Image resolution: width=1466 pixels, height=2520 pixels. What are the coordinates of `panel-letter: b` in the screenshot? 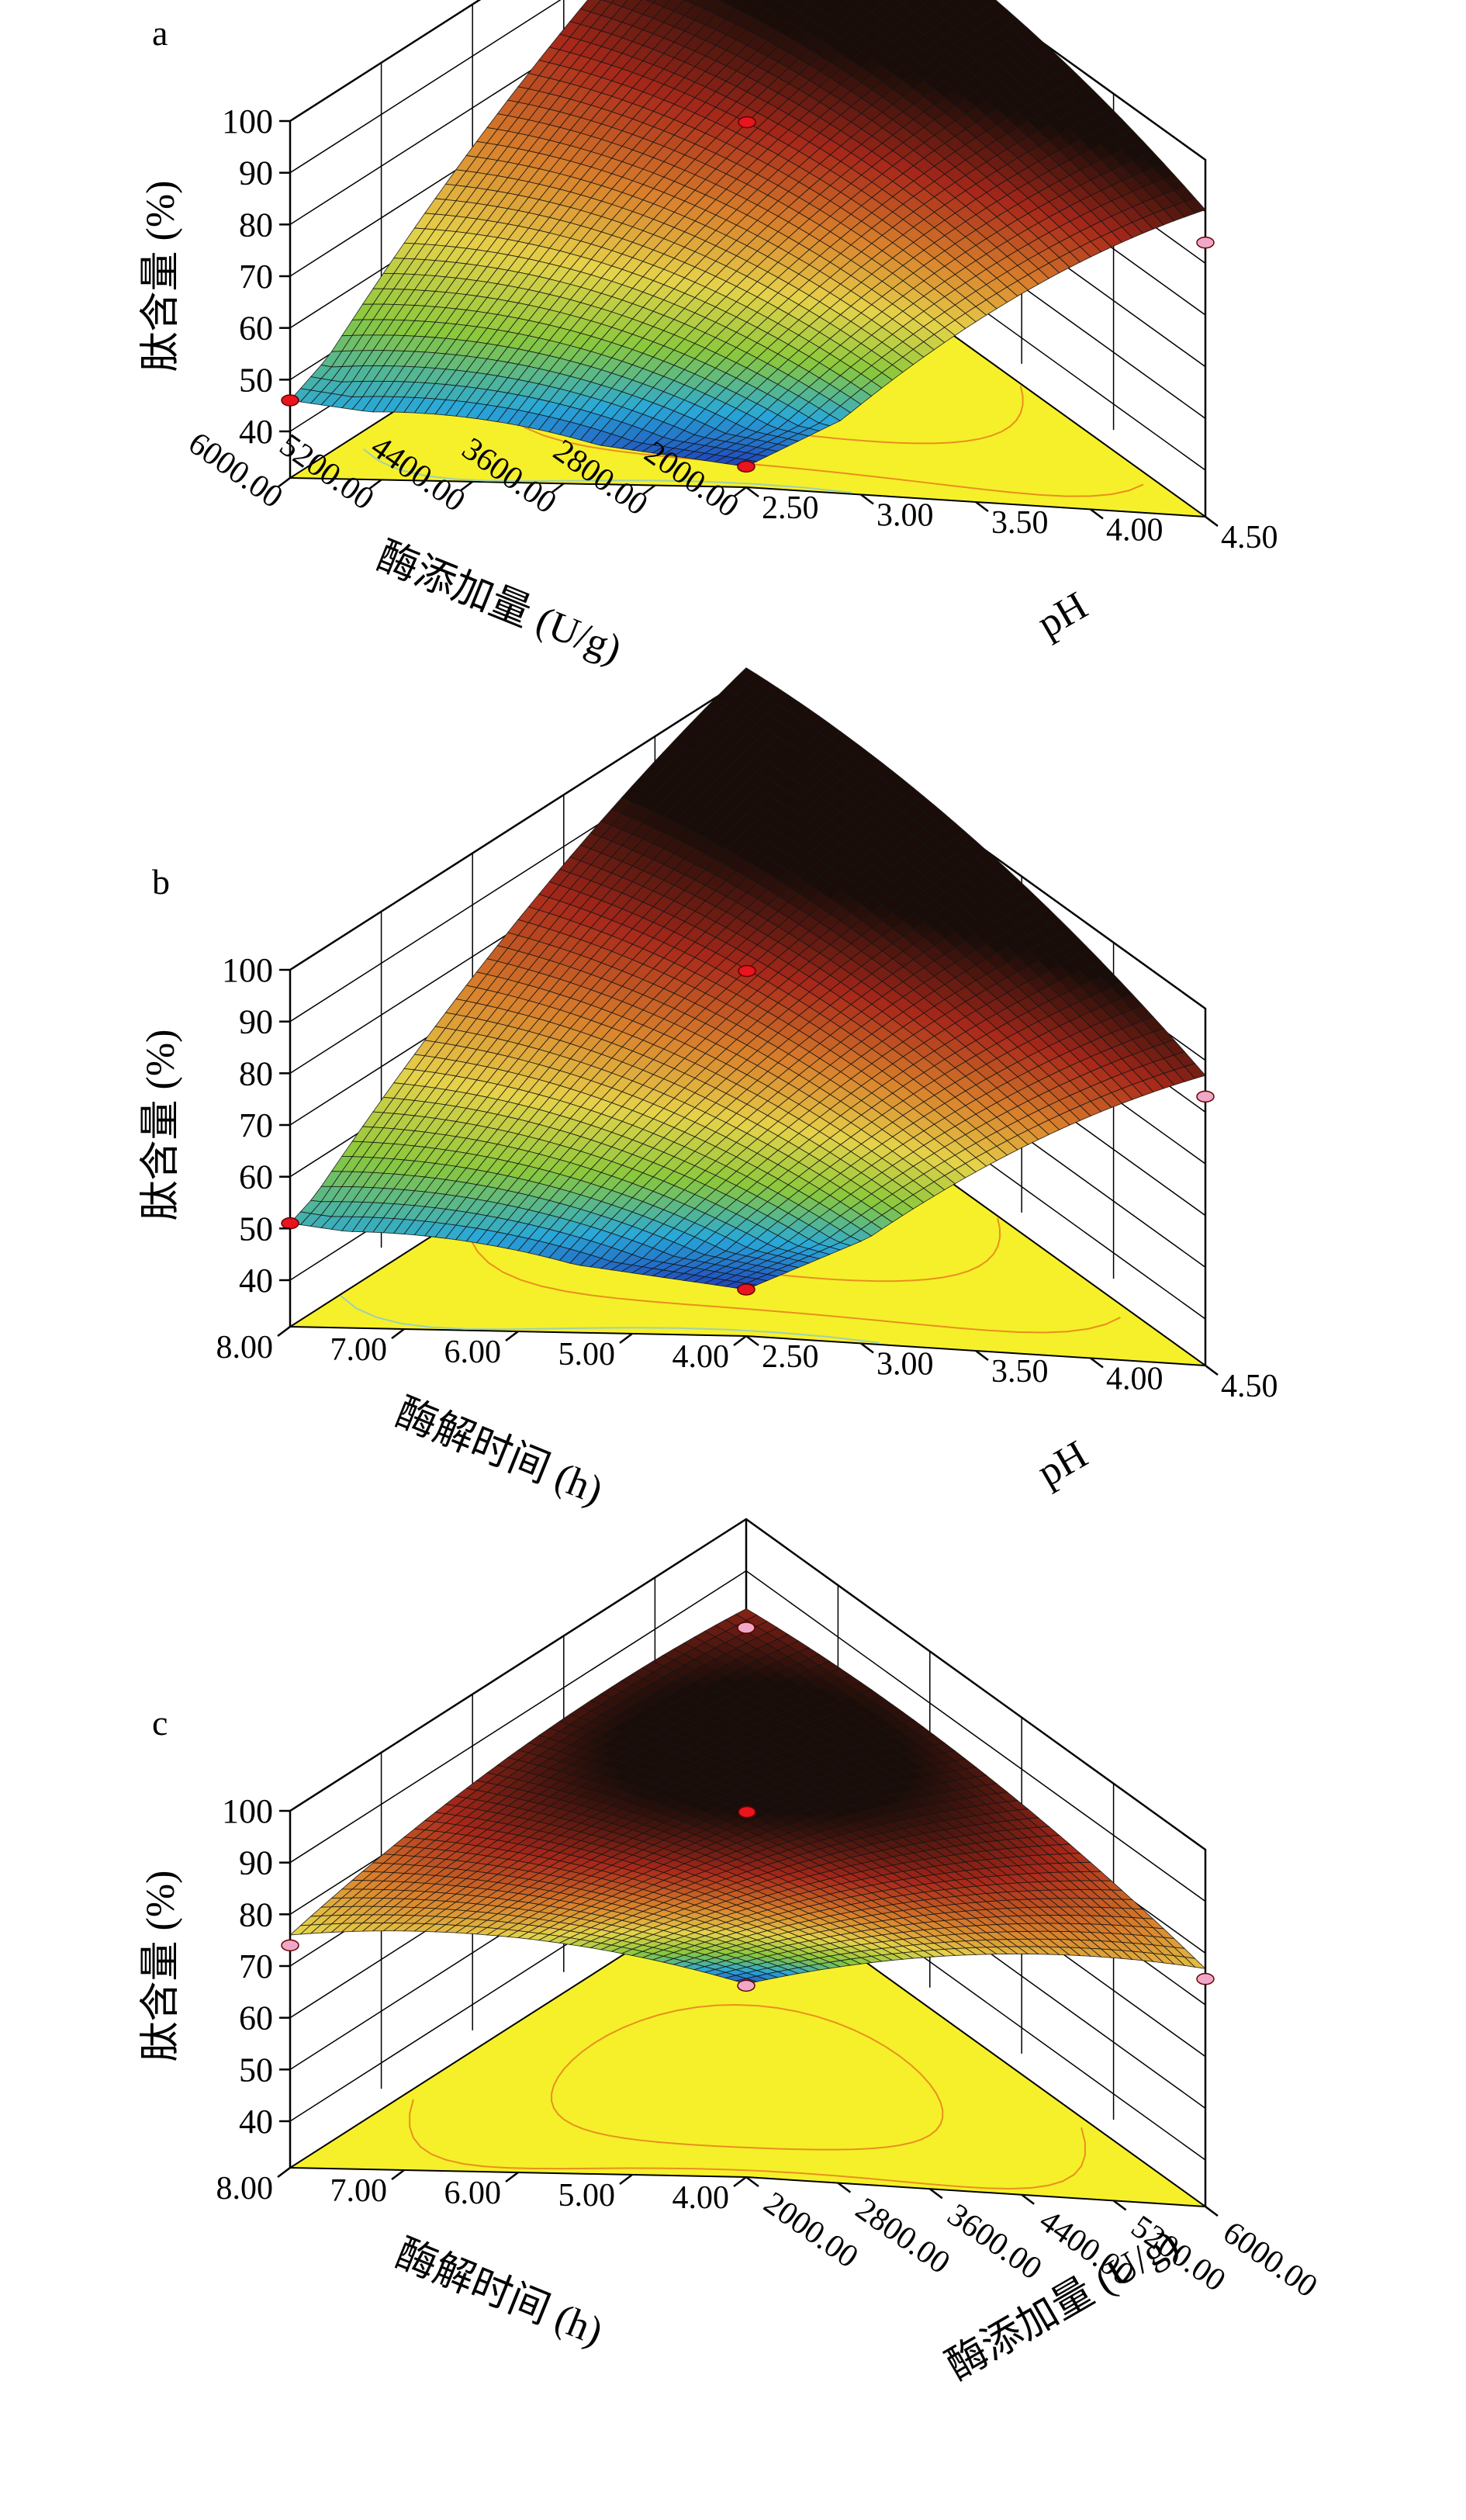 It's located at (161, 882).